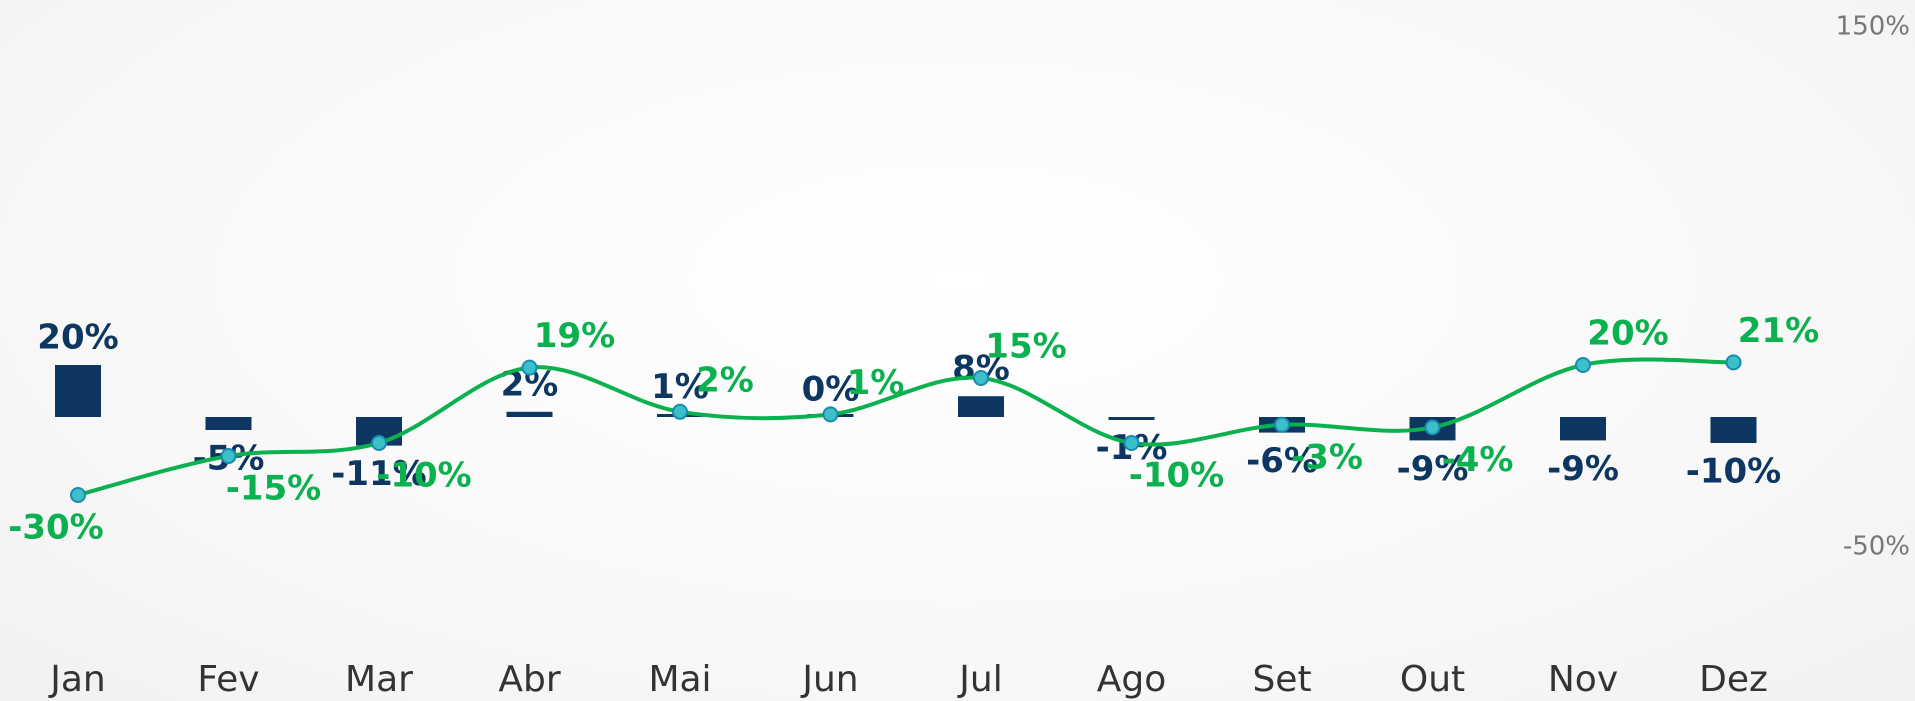  Describe the element at coordinates (1432, 679) in the screenshot. I see `x-tick-label: Out` at that location.